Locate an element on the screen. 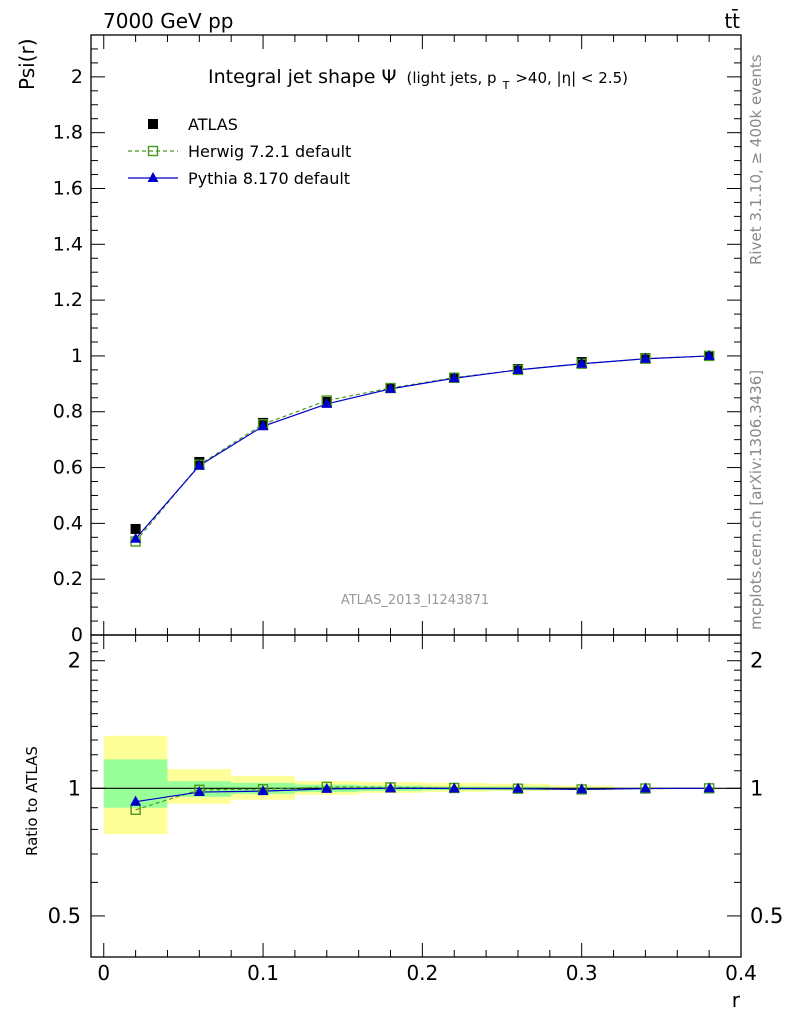 The image size is (786, 1024). chart-title-cond-sub: T is located at coordinates (506, 85).